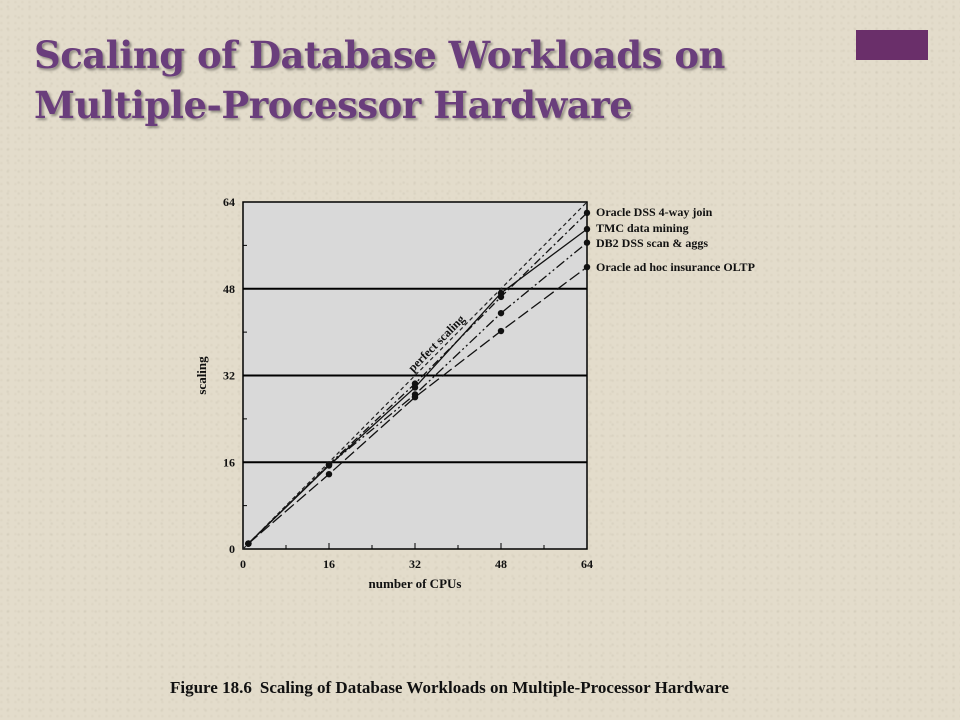  Describe the element at coordinates (379, 55) in the screenshot. I see `slide-title-line-1: Scaling of Database Workloads on` at that location.